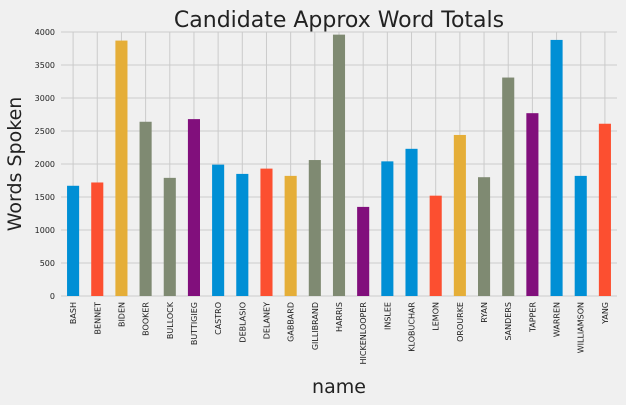 The height and width of the screenshot is (405, 626). I want to click on bar-sanders, so click(508, 186).